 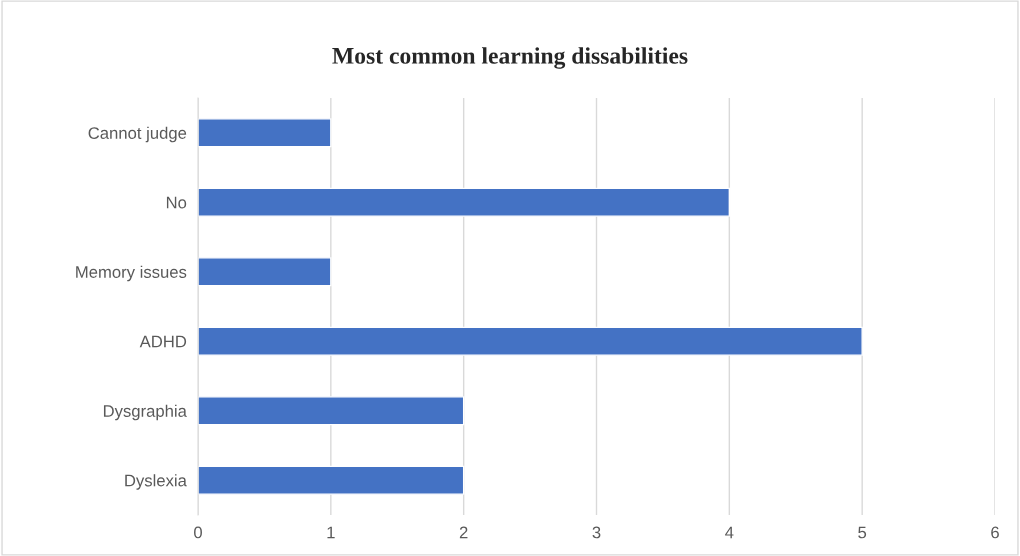 What do you see at coordinates (163, 341) in the screenshot?
I see `y-tick-label: ADHD` at bounding box center [163, 341].